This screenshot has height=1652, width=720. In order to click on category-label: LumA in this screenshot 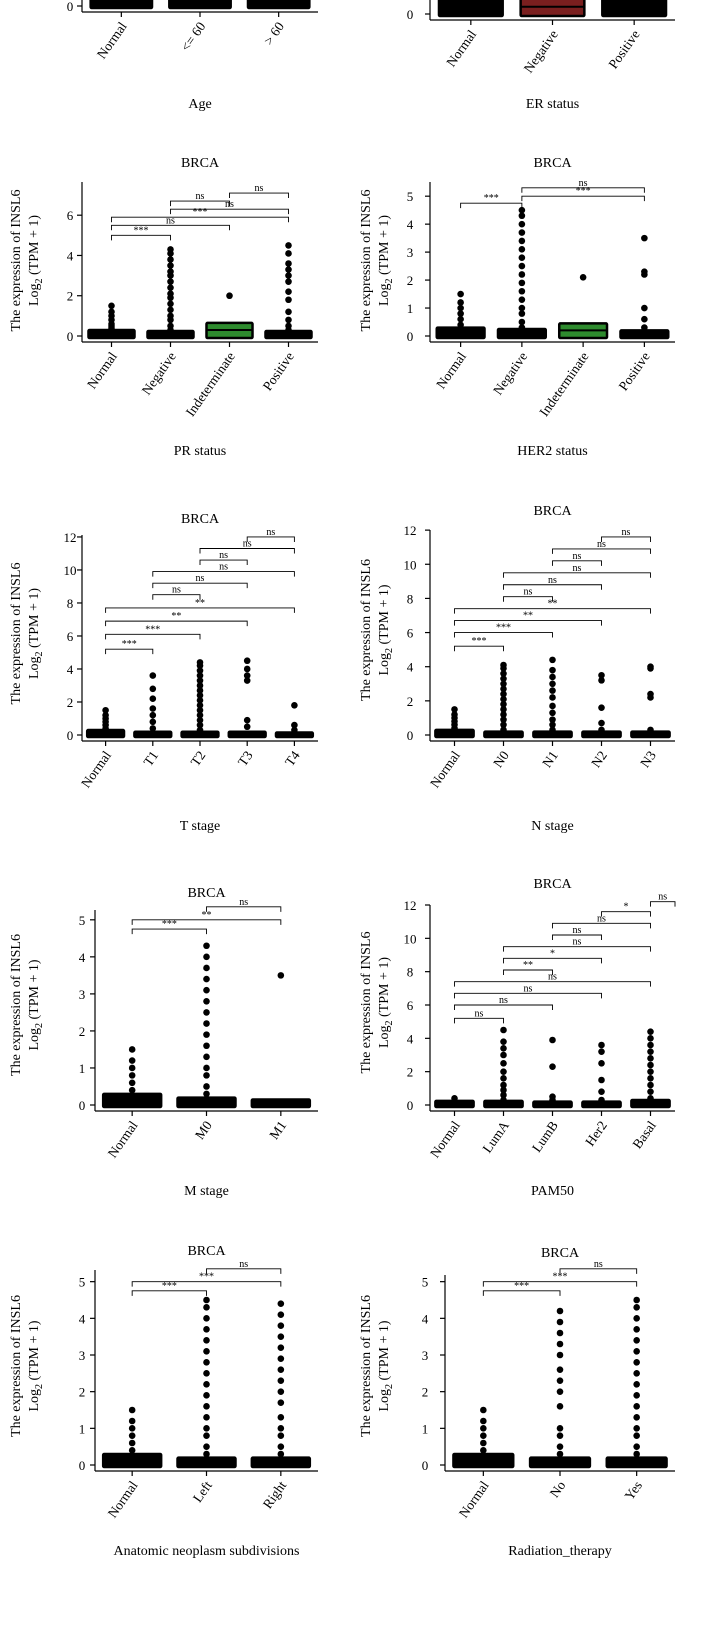, I will do `click(495, 1137)`.